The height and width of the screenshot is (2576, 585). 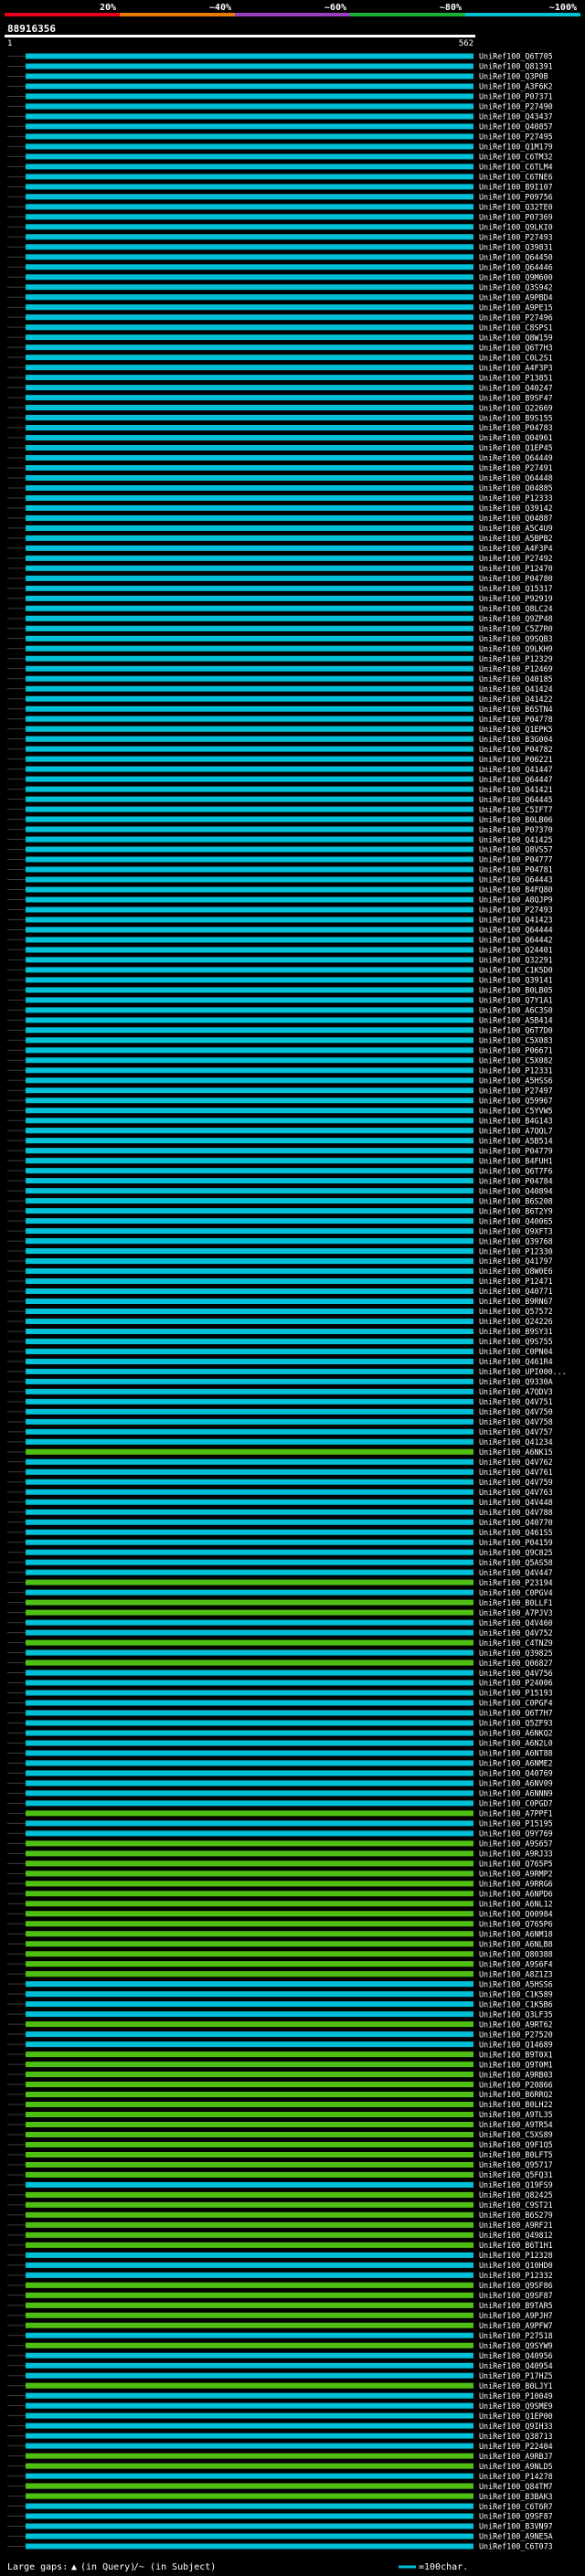 What do you see at coordinates (516, 870) in the screenshot?
I see `hit-label: UniRef100_P04781` at bounding box center [516, 870].